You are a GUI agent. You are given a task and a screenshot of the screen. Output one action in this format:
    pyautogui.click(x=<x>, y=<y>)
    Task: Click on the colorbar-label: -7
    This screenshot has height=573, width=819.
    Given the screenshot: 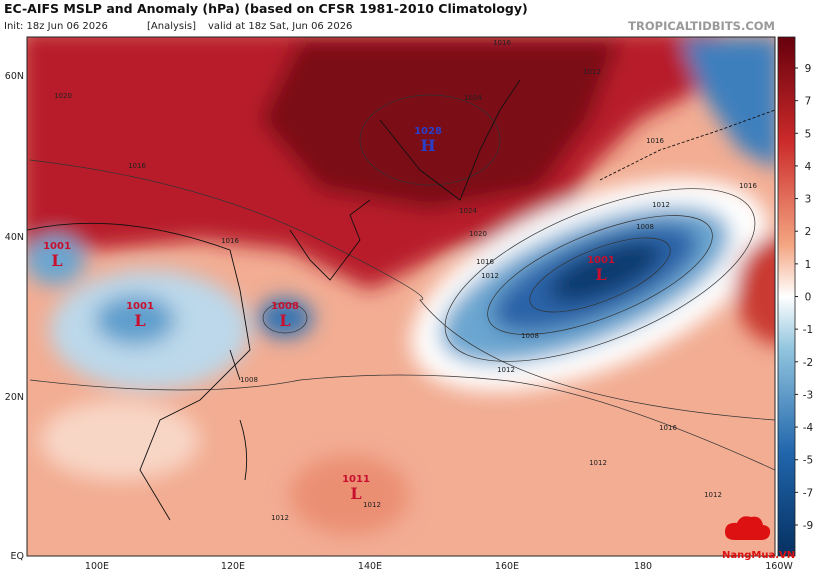 What is the action you would take?
    pyautogui.click(x=808, y=493)
    